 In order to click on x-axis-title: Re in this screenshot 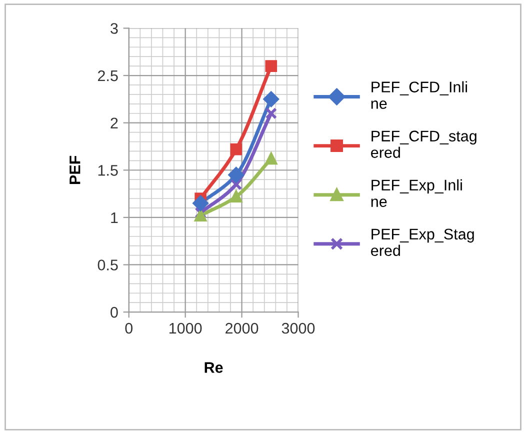, I will do `click(213, 367)`.